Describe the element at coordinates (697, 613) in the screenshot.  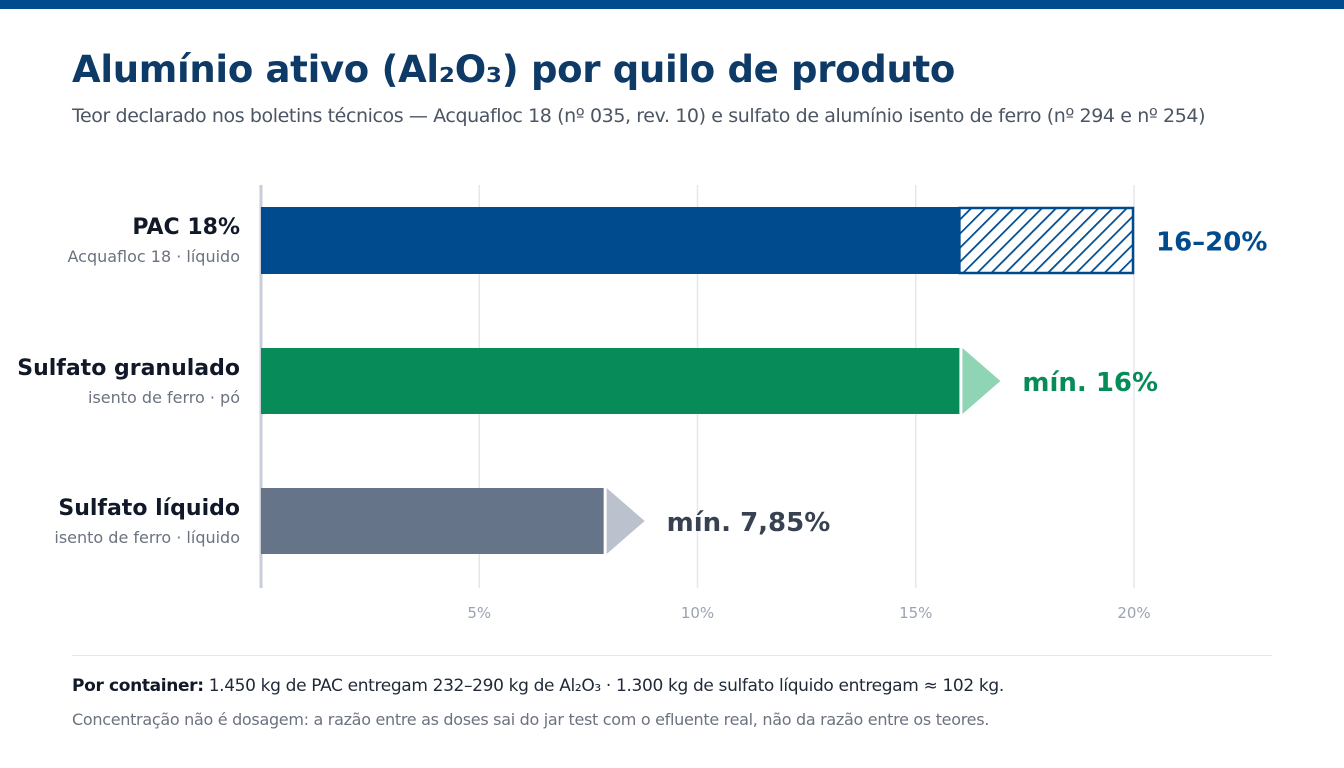
I see `x-tick-label-10: 10%` at that location.